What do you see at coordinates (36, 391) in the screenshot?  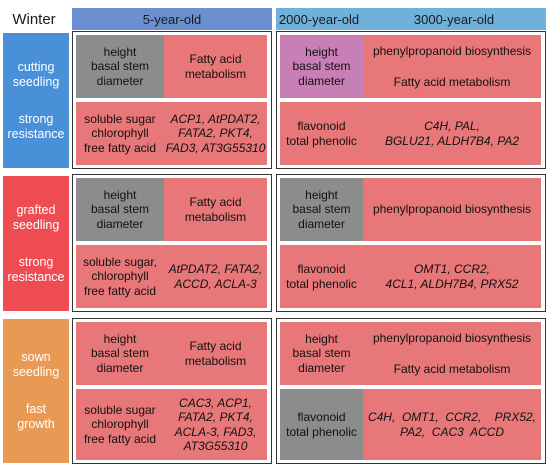 I see `row-label-sown-seedling: sown seedling fast growth` at bounding box center [36, 391].